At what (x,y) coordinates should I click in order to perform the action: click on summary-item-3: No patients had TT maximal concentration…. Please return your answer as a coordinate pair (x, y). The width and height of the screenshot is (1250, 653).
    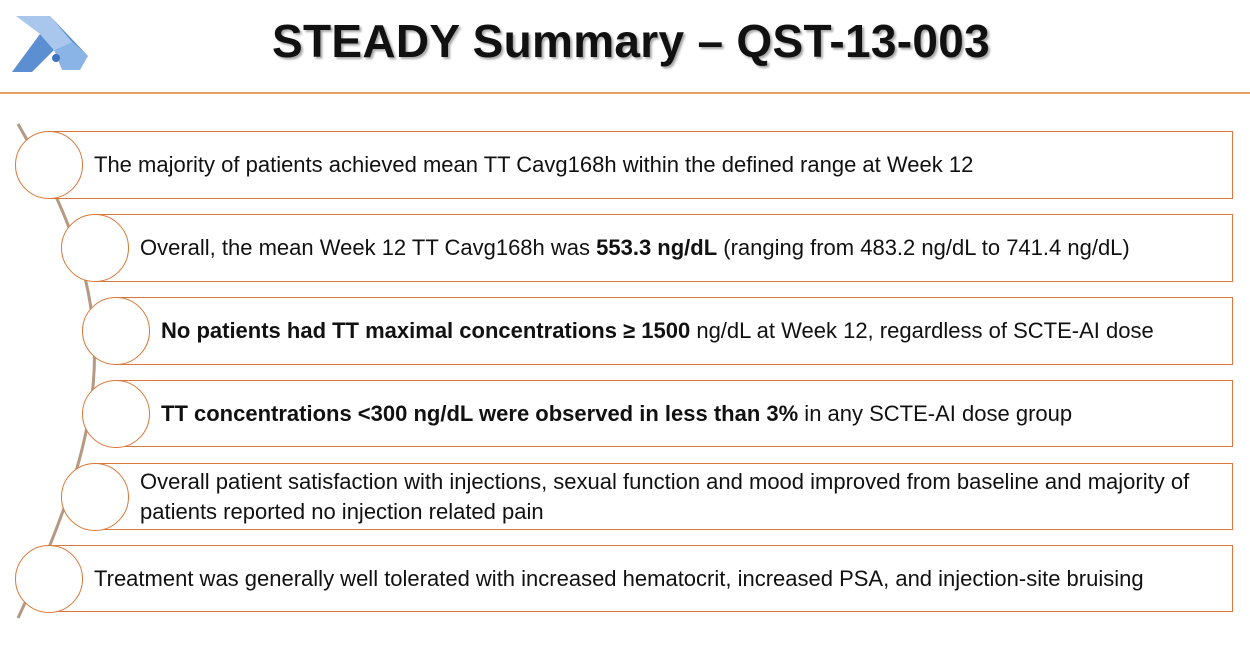
    Looking at the image, I should click on (674, 331).